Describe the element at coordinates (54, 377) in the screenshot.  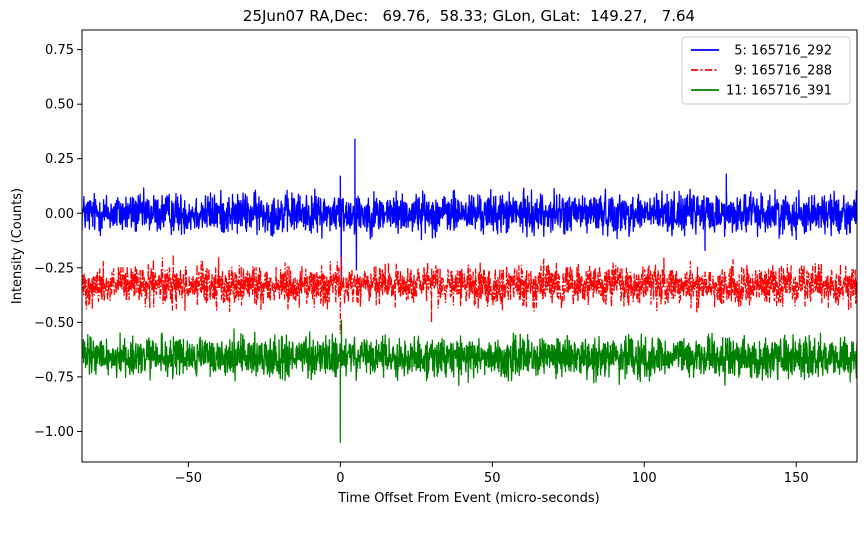
I see `y-tick-label: −0.75` at that location.